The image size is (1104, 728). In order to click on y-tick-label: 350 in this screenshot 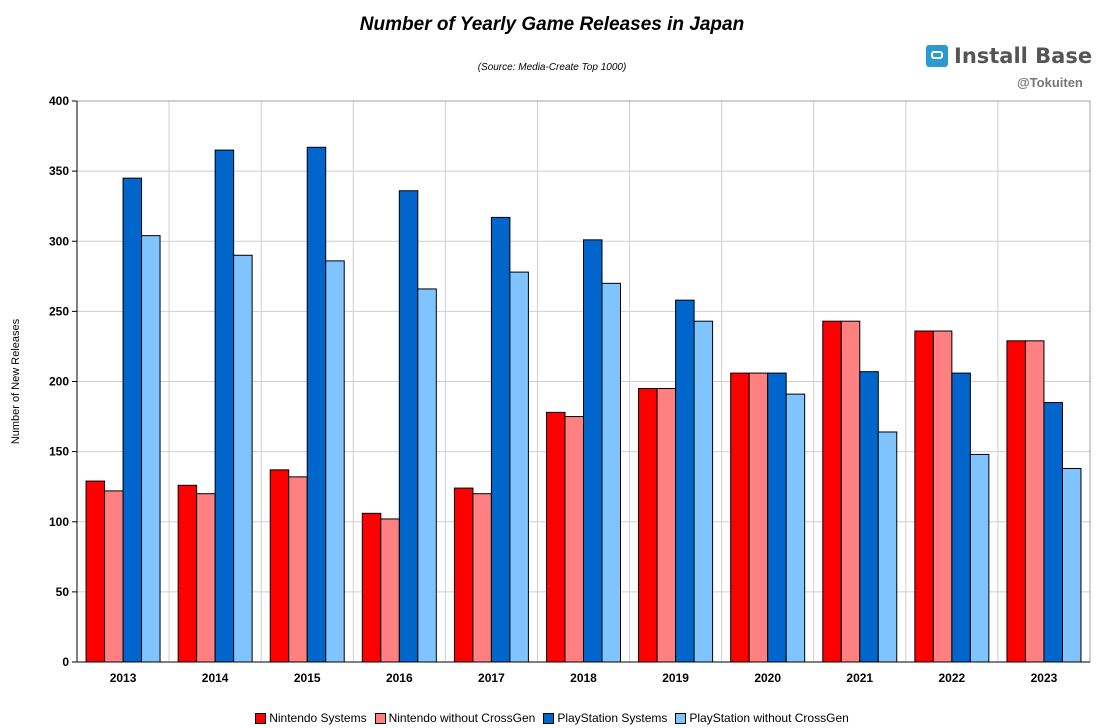, I will do `click(59, 171)`.